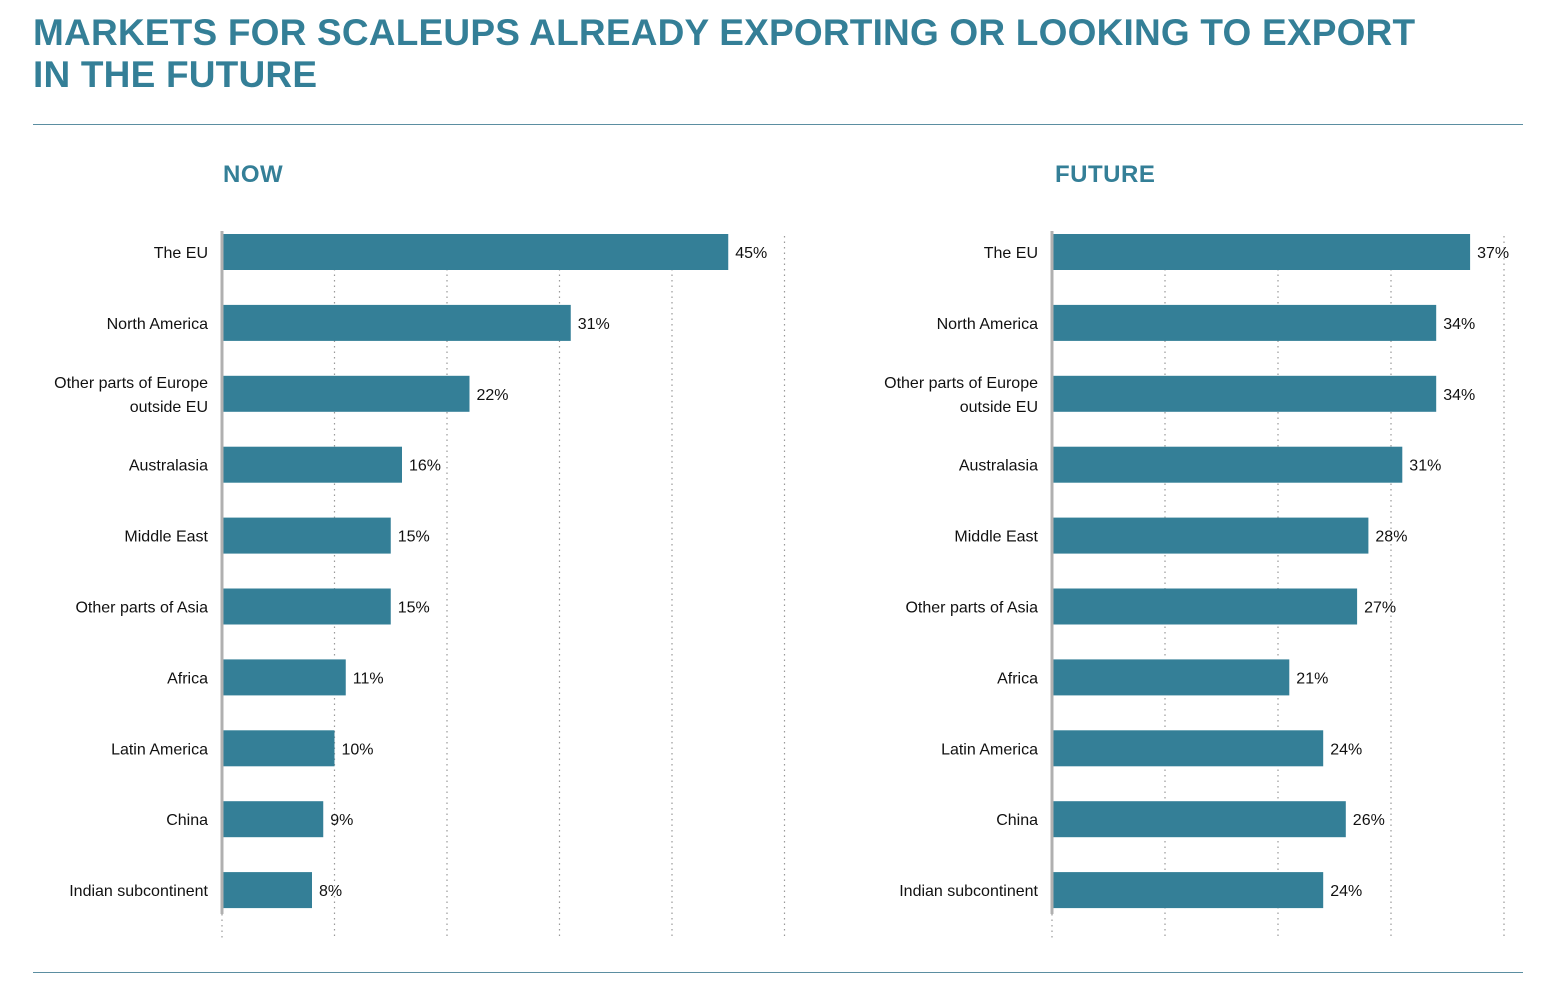 The image size is (1551, 991). Describe the element at coordinates (1493, 253) in the screenshot. I see `future-value-label: 37%` at that location.